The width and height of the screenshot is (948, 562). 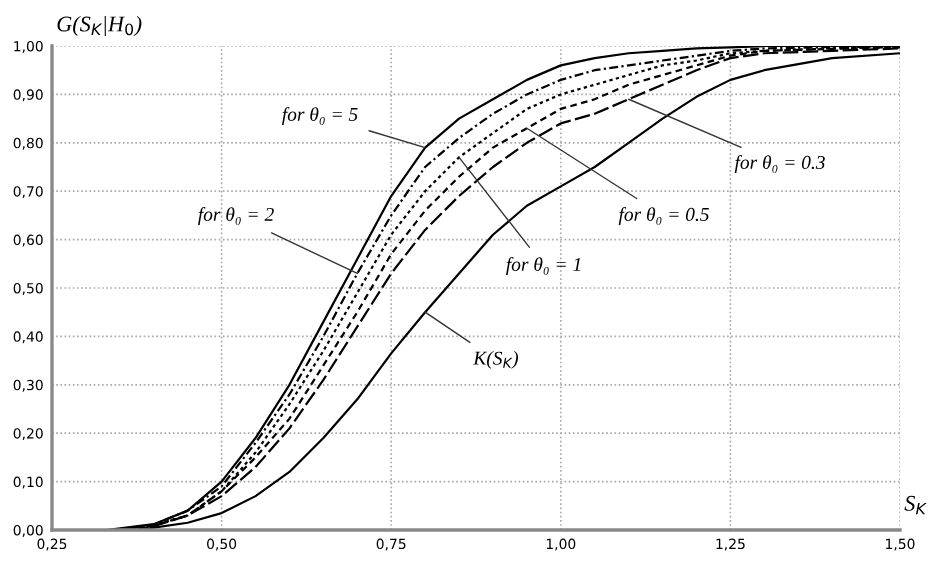 I want to click on annotation: for θ₀ = 5, so click(x=320, y=116).